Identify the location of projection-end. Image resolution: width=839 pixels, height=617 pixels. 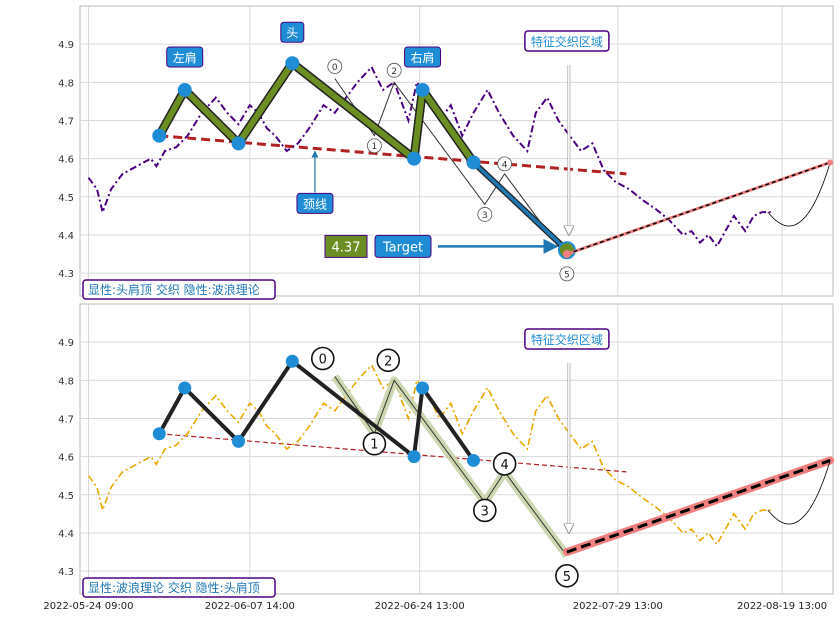
(830, 162).